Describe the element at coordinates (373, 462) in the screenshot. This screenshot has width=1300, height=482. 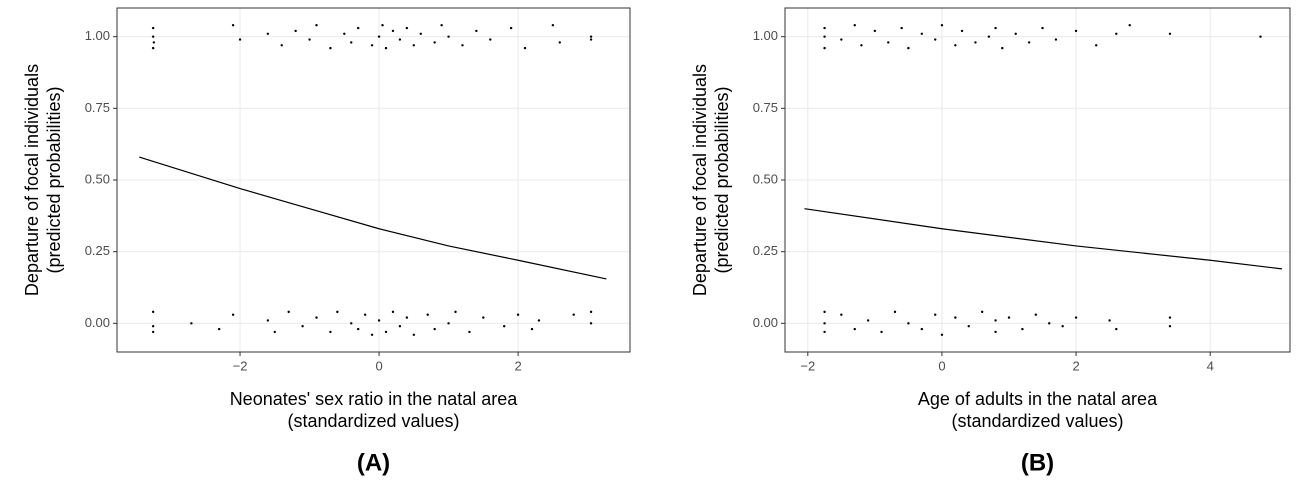
I see `panel-caption: (A)` at that location.